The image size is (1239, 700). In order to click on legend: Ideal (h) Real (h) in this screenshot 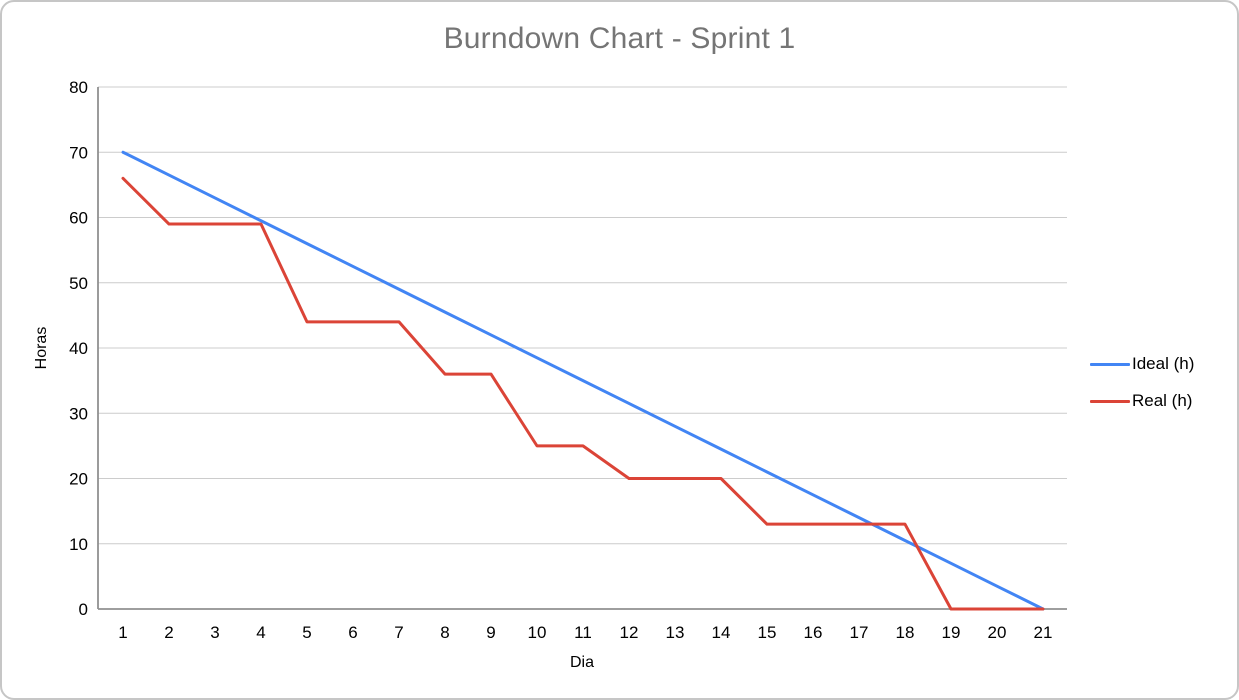, I will do `click(1142, 382)`.